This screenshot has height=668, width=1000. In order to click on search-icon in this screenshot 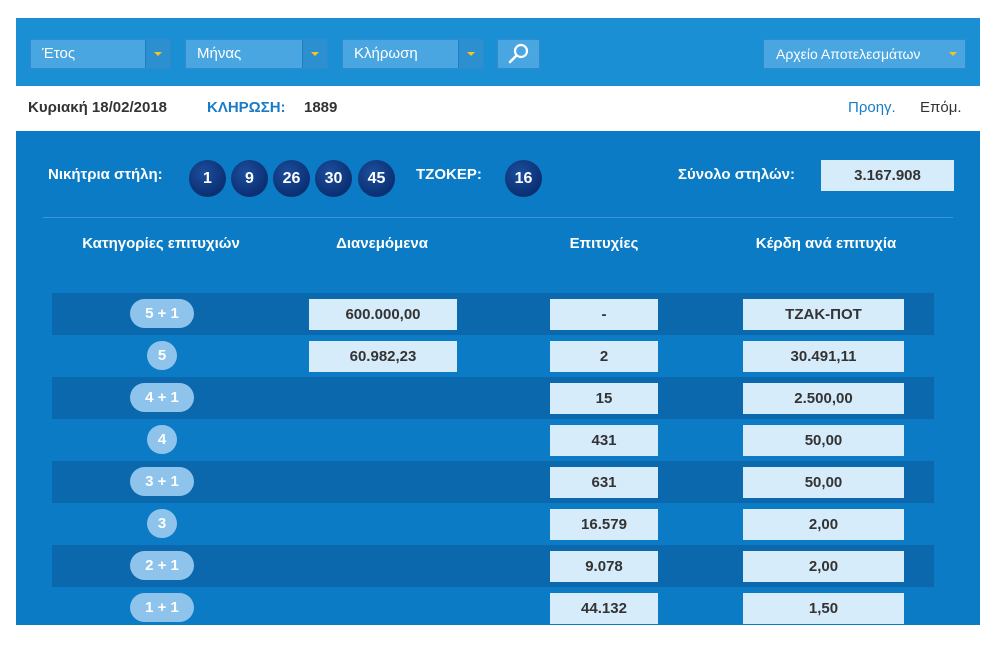, I will do `click(518, 53)`.